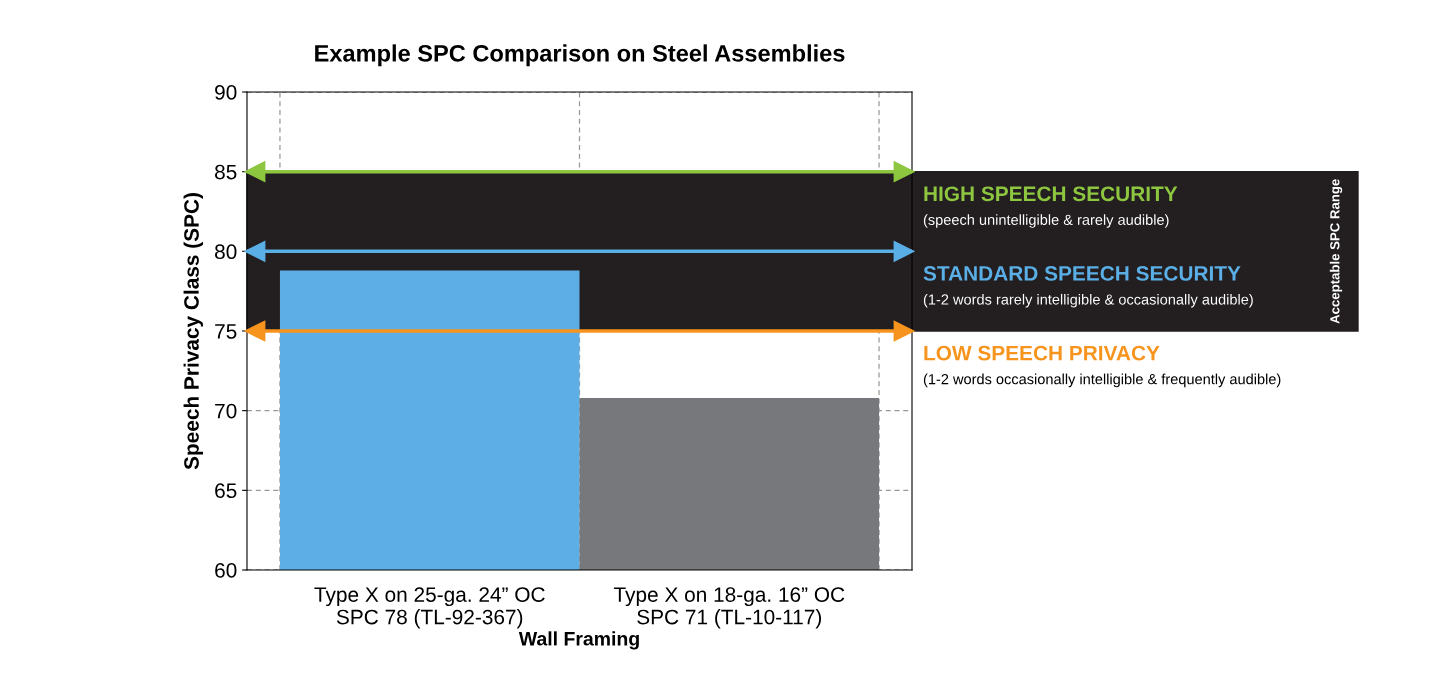 The height and width of the screenshot is (688, 1450). Describe the element at coordinates (226, 491) in the screenshot. I see `y-tick-label: 65` at that location.